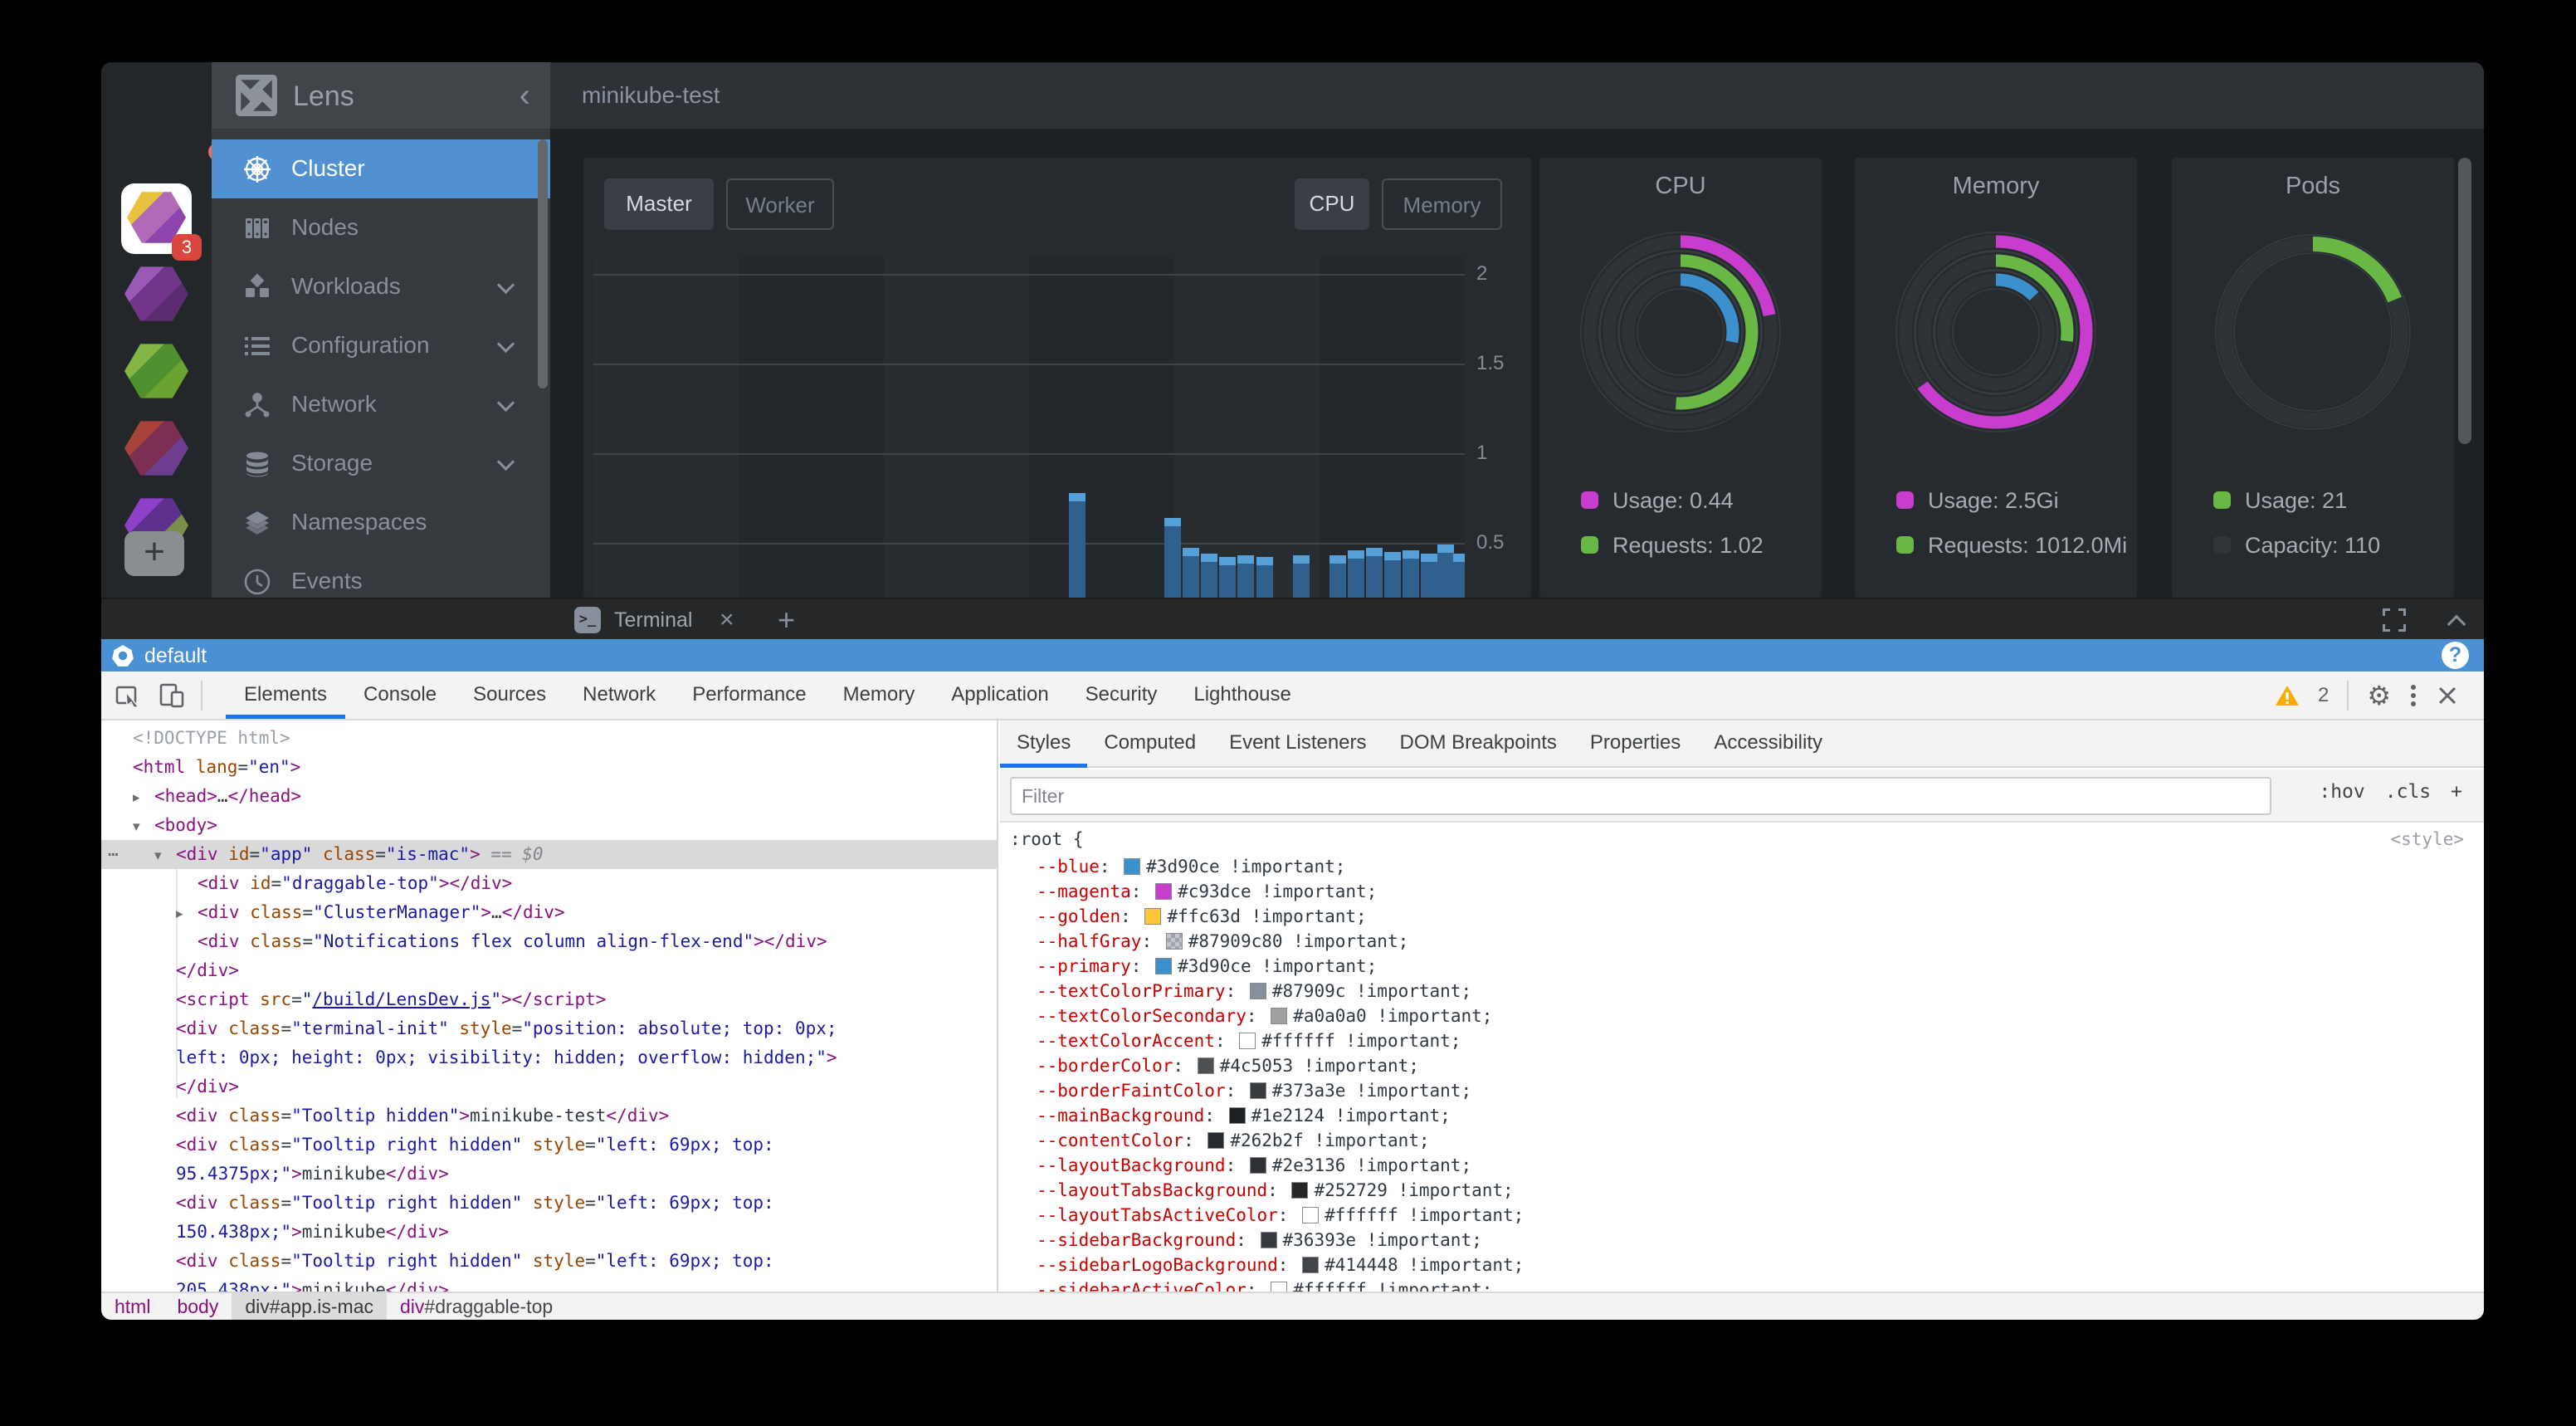 This screenshot has height=1426, width=2576. I want to click on help-button: ?, so click(2455, 655).